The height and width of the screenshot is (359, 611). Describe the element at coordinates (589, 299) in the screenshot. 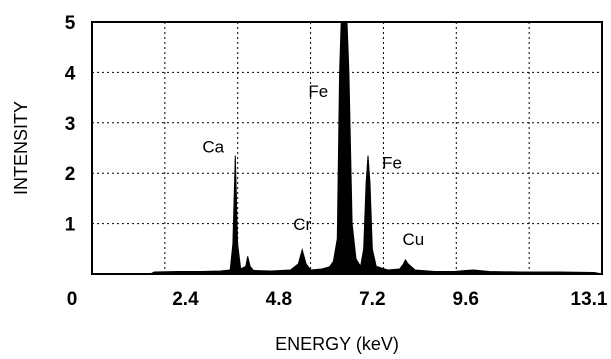

I see `x-tick-label: 13.1` at that location.